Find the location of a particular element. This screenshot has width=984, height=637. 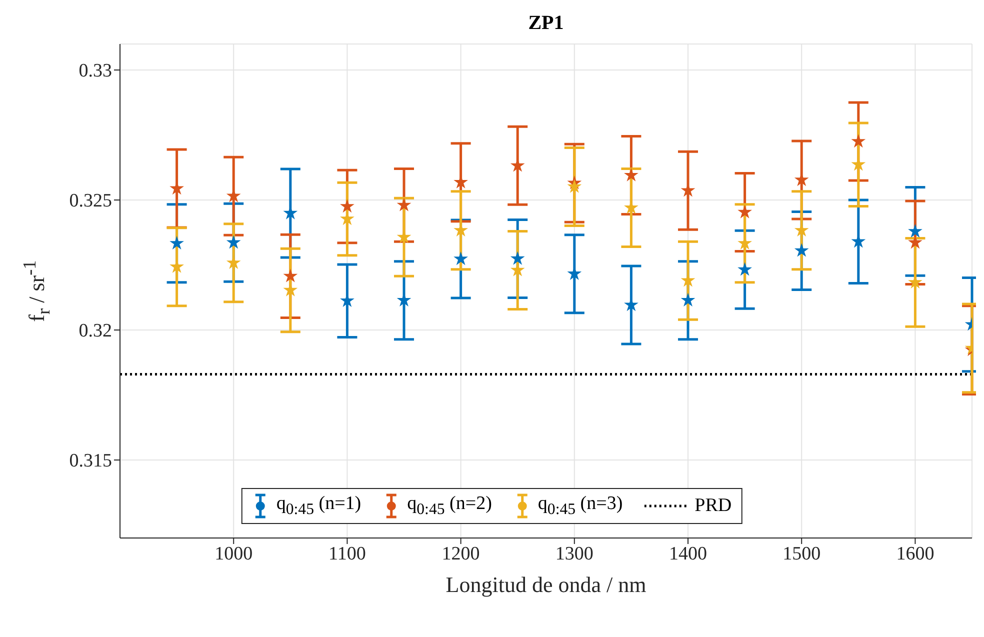

legend-label: q$_{0:45}$ (n=2) is located at coordinates (449, 506).